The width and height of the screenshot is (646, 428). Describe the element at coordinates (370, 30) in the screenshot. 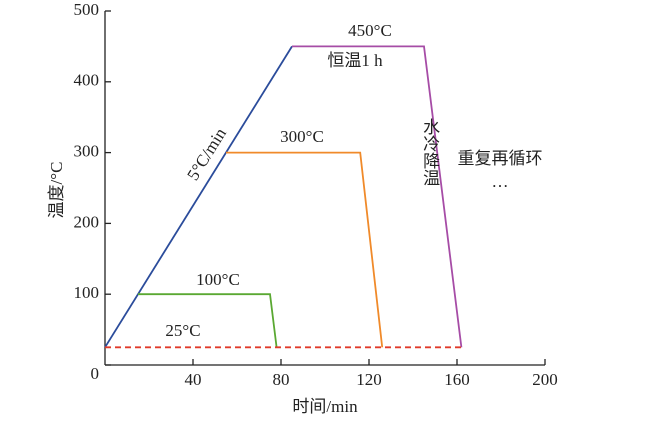

I see `annotation: 450°C` at that location.